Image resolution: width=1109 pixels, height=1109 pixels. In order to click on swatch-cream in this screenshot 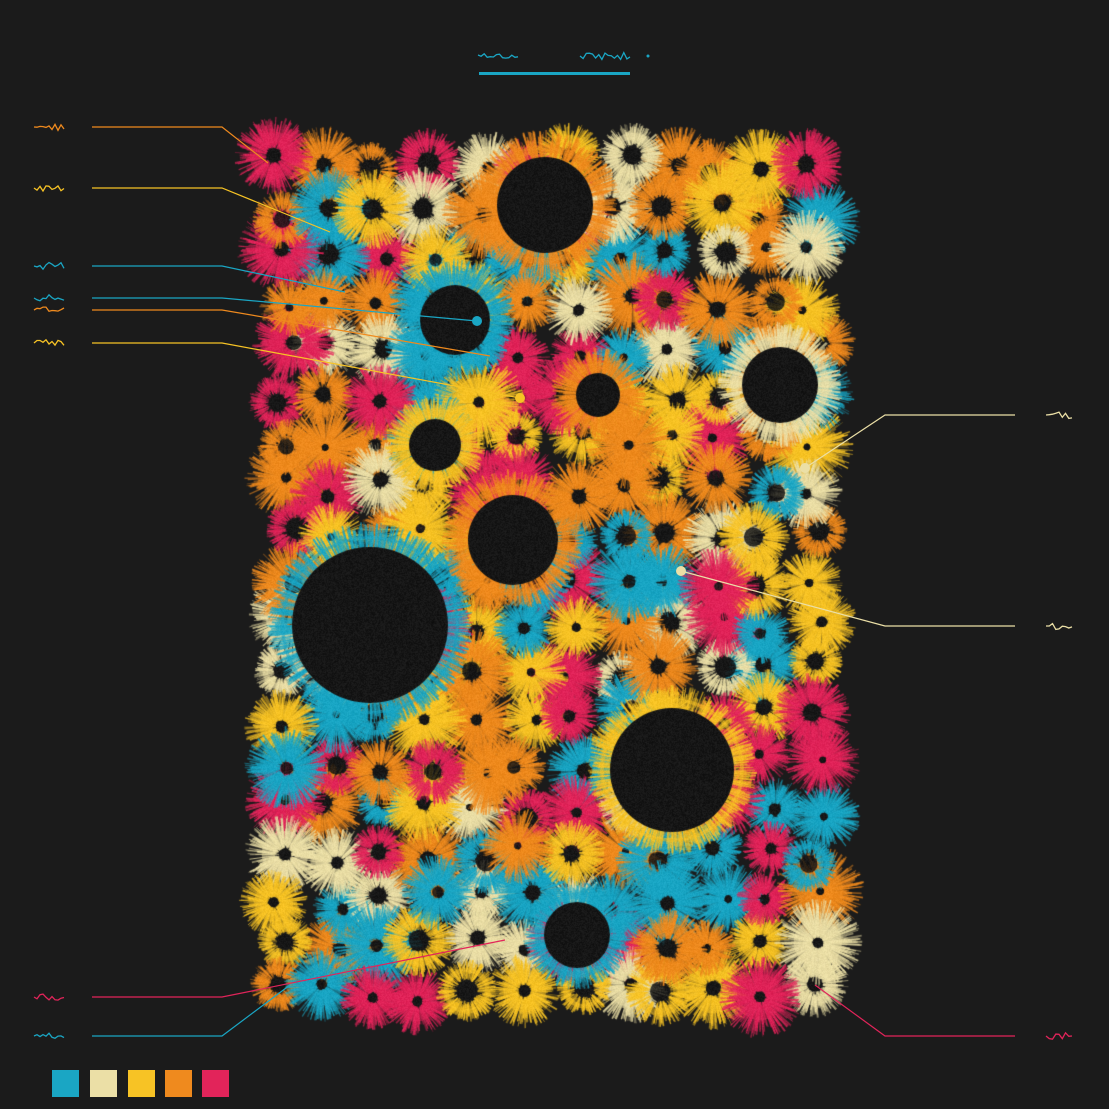, I will do `click(103, 1083)`.